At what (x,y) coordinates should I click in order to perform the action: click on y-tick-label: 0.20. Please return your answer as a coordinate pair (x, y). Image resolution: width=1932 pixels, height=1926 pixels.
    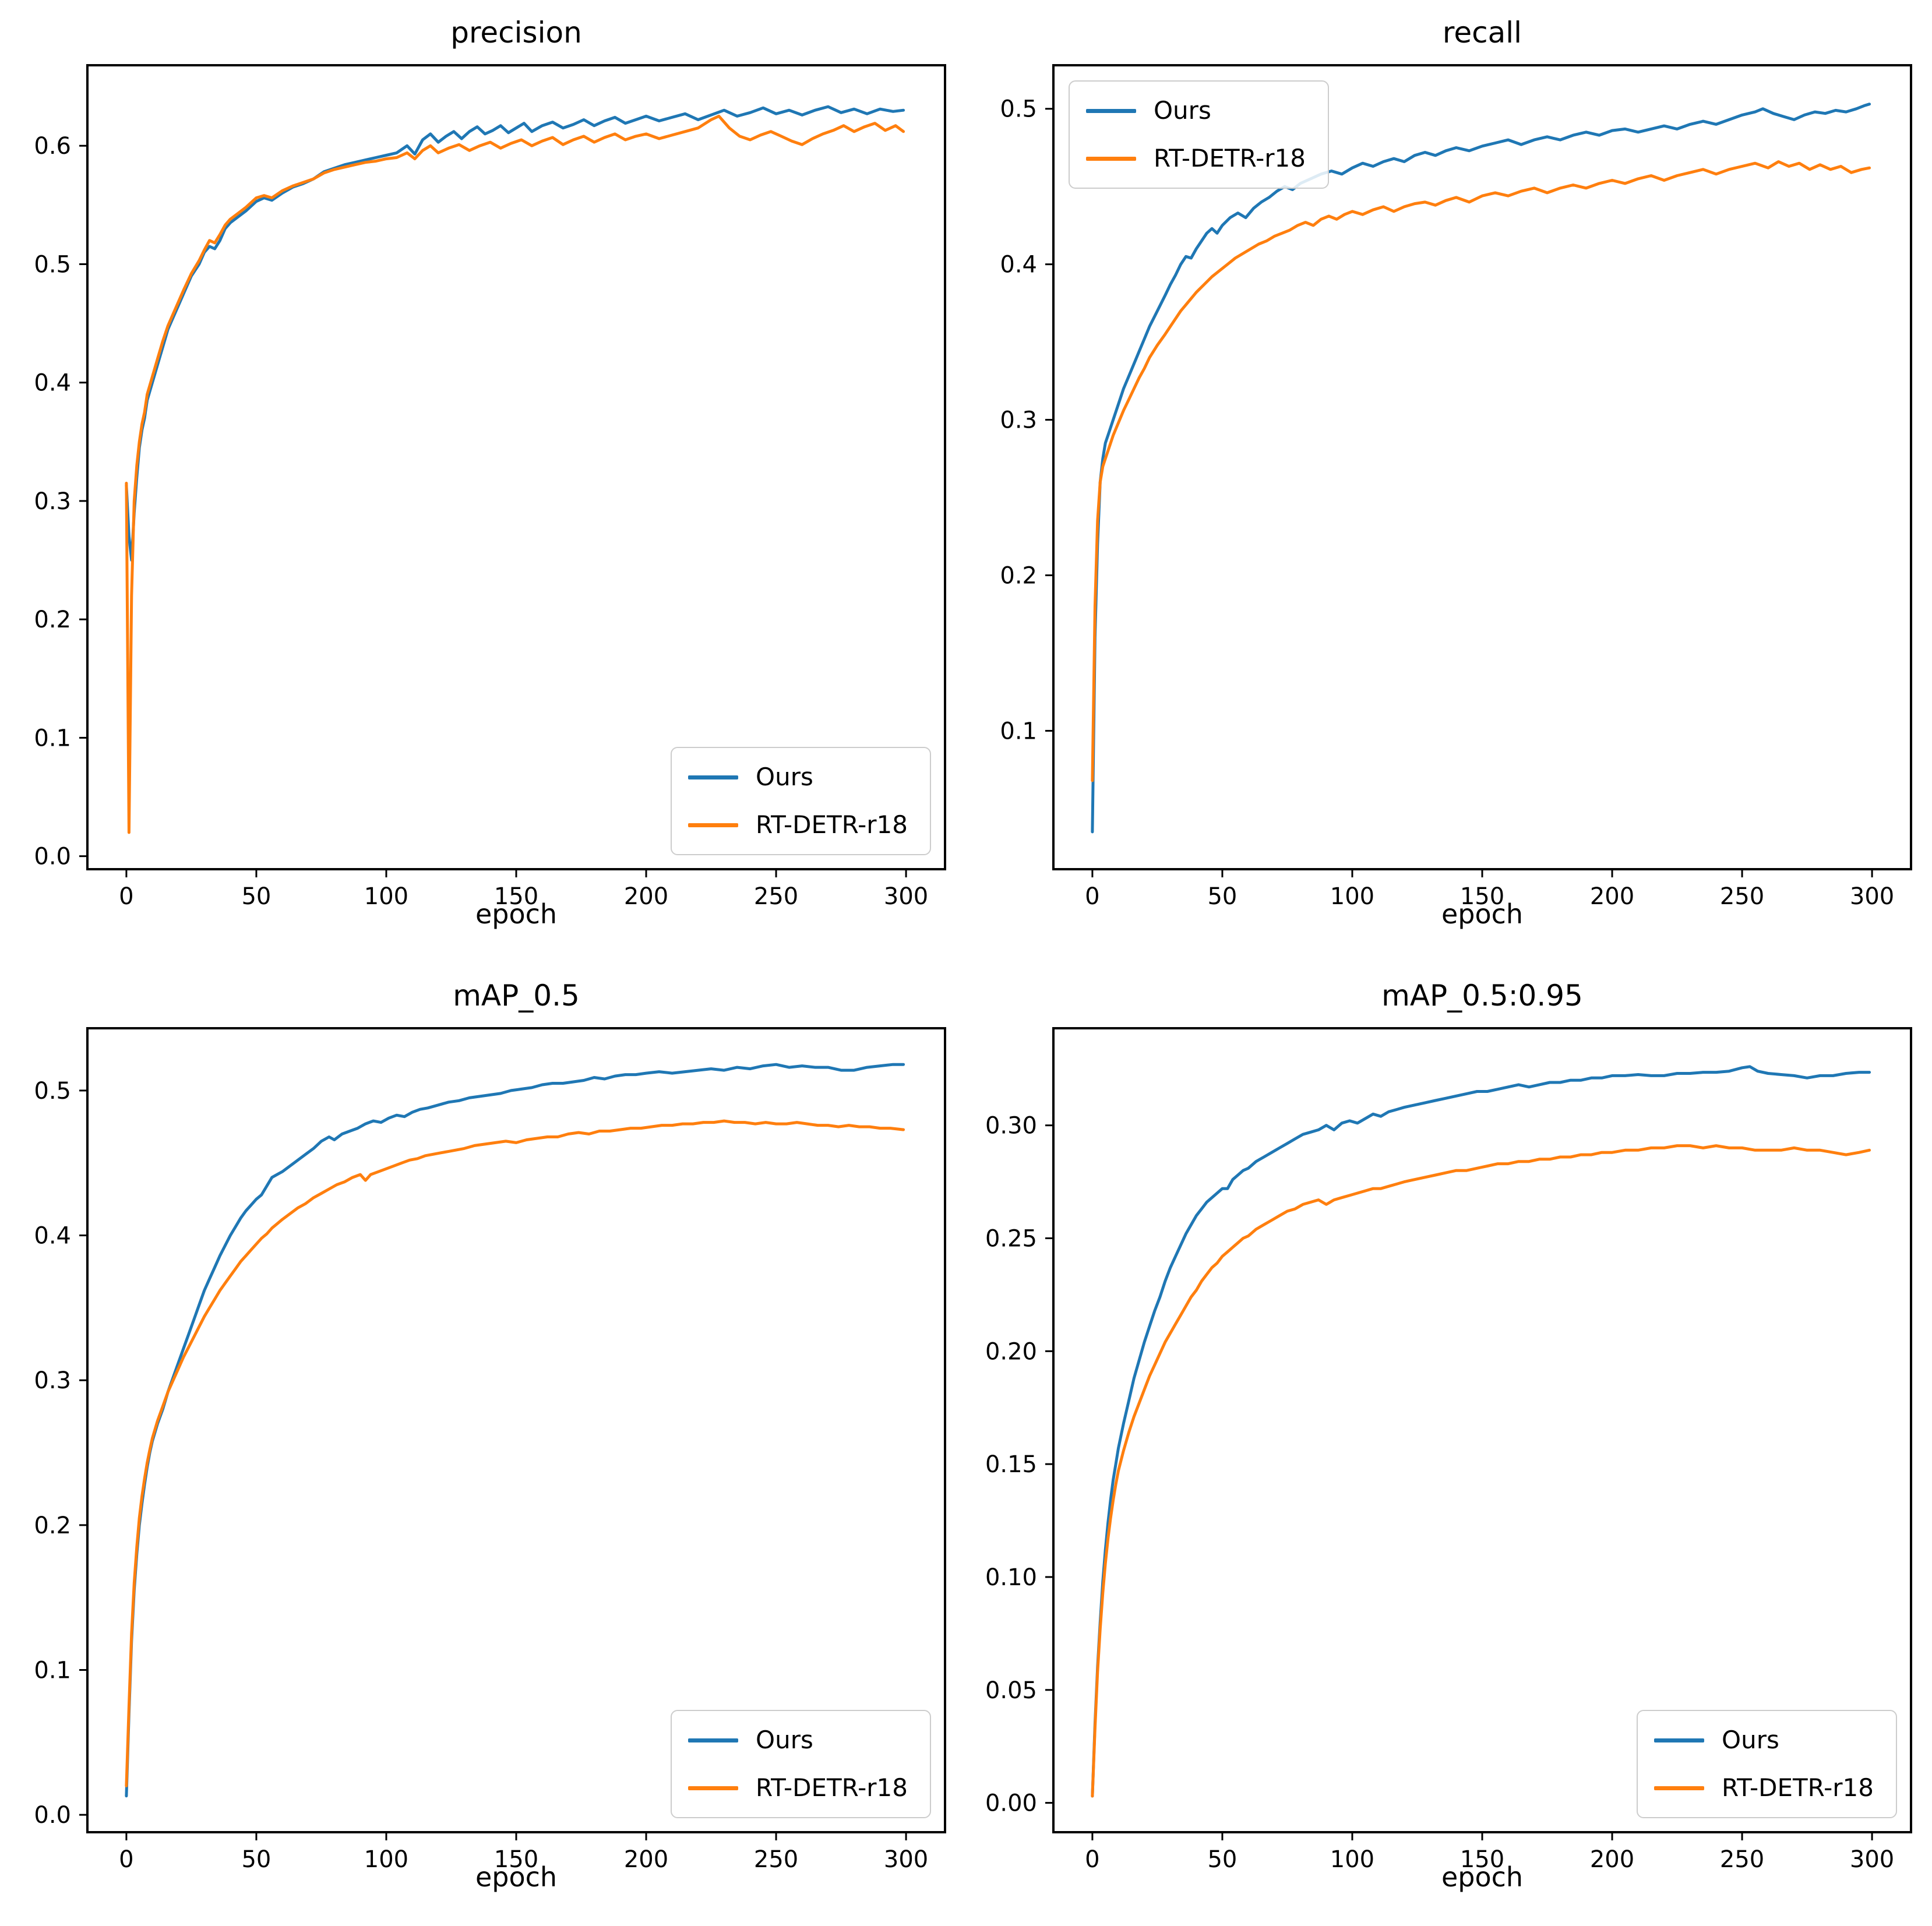
    Looking at the image, I should click on (1011, 1352).